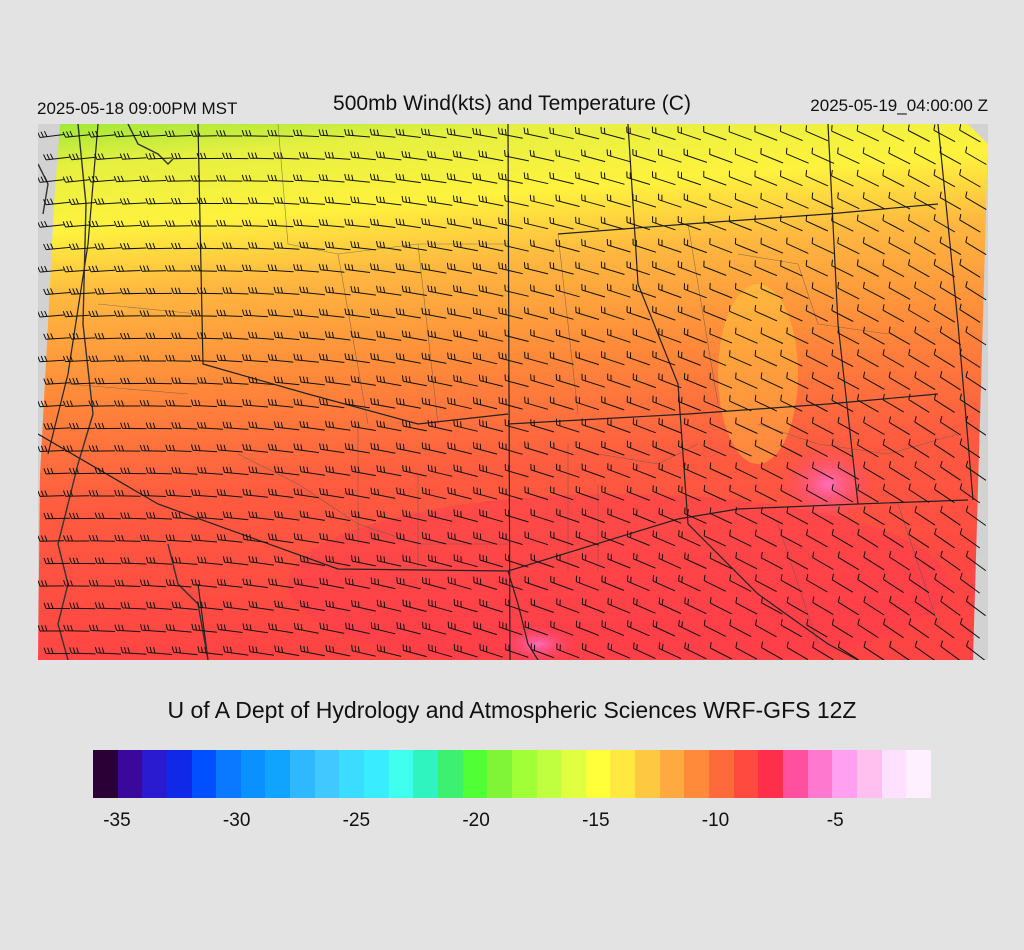 Image resolution: width=1024 pixels, height=950 pixels. What do you see at coordinates (618, 577) in the screenshot?
I see `warm-region-south` at bounding box center [618, 577].